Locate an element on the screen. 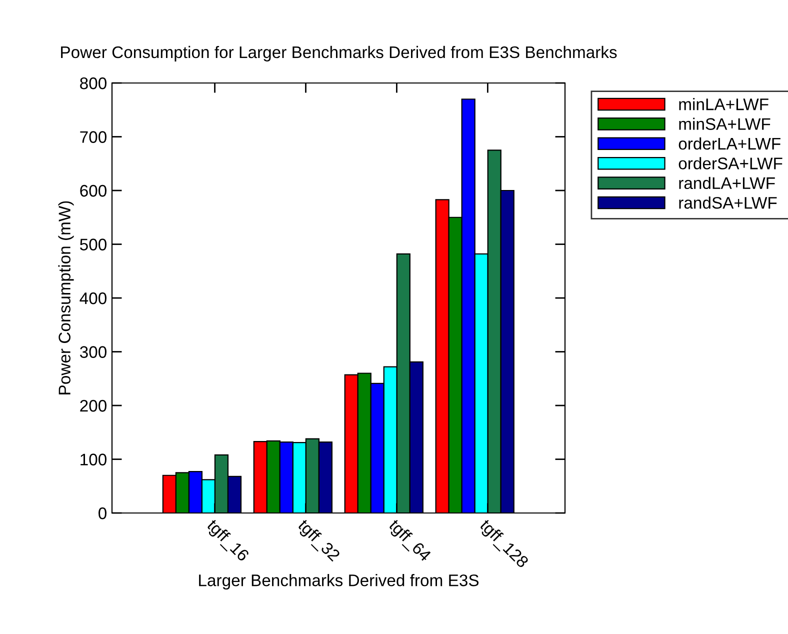  legend-label: randSA+LWF is located at coordinates (728, 202).